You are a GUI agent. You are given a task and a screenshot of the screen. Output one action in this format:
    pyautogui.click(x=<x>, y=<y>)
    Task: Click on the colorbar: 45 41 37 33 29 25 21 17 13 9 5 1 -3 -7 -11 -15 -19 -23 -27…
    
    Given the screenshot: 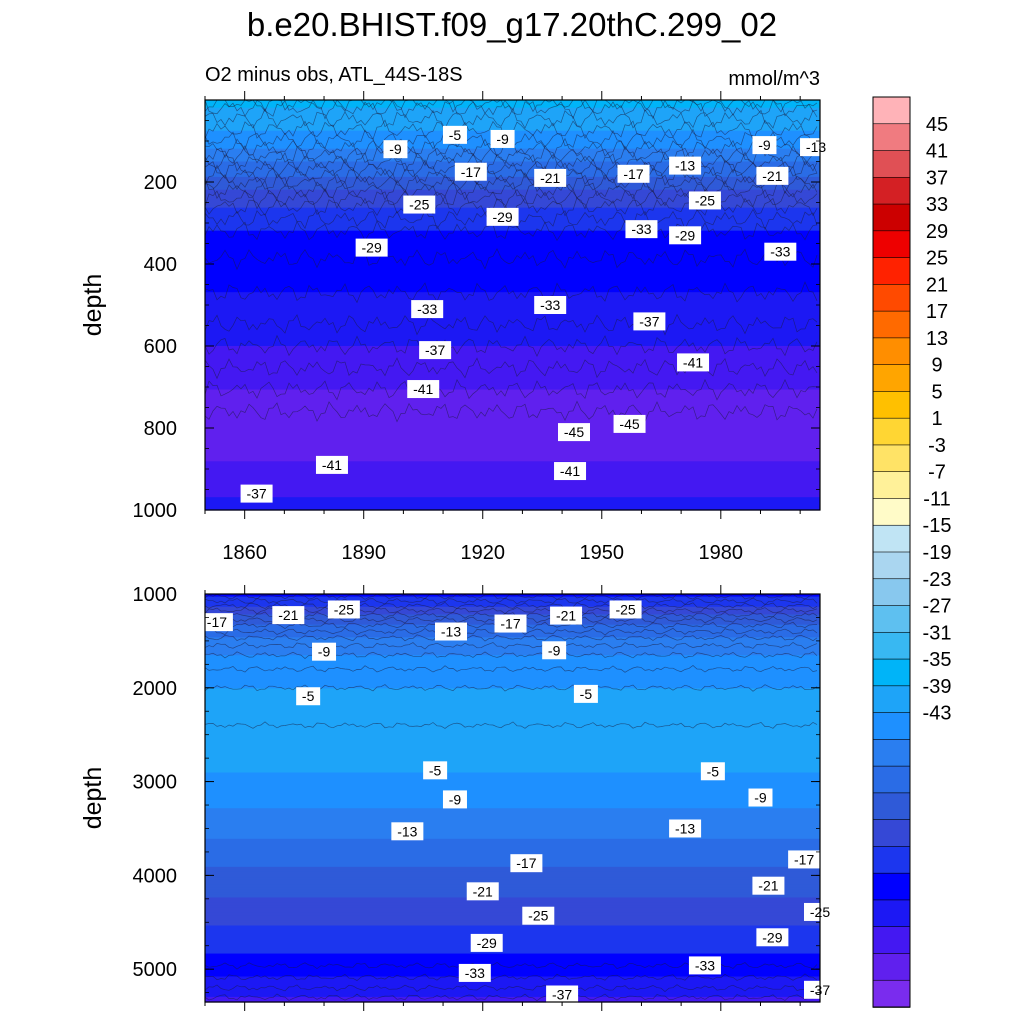 What is the action you would take?
    pyautogui.click(x=912, y=552)
    